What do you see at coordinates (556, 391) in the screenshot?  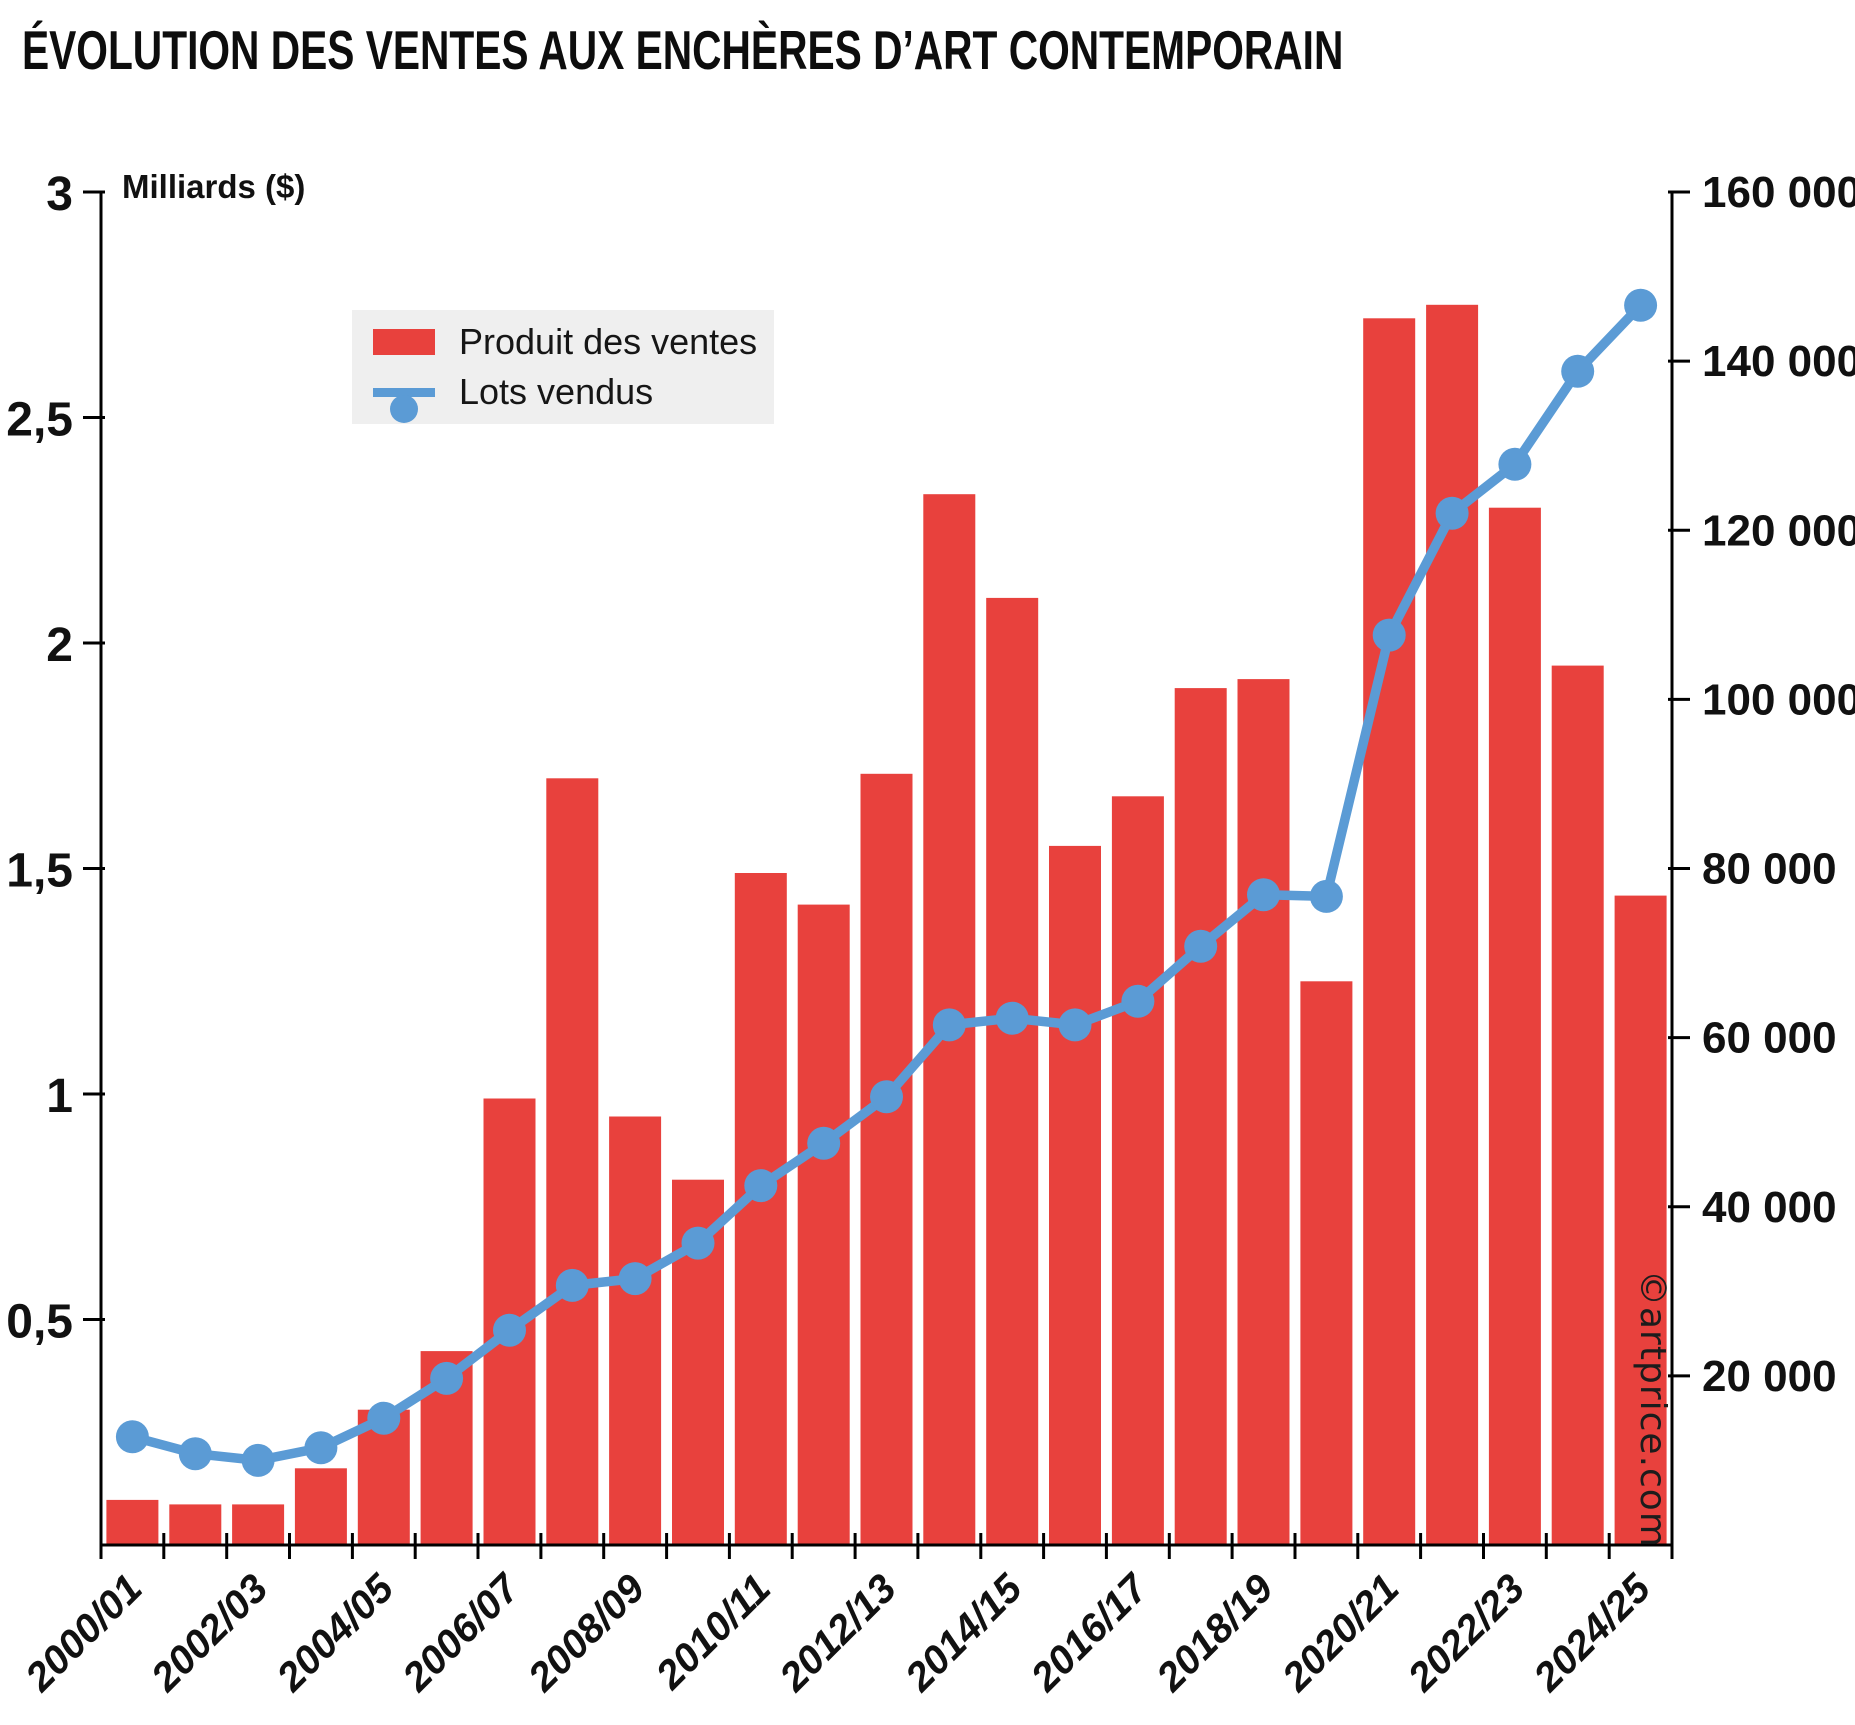 I see `legend-label-lots: Lots vendus` at bounding box center [556, 391].